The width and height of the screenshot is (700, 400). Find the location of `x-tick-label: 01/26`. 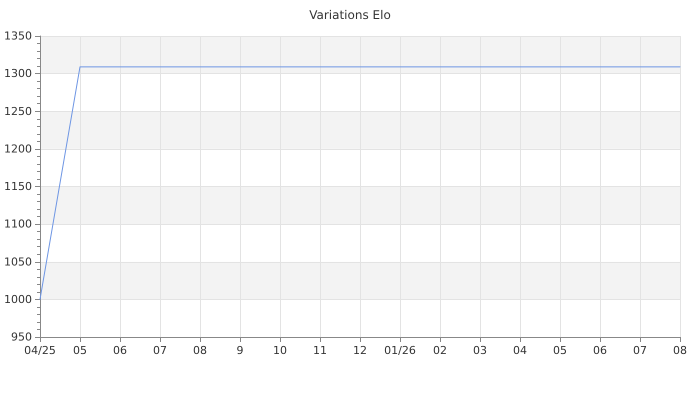

x-tick-label: 01/26 is located at coordinates (400, 350).